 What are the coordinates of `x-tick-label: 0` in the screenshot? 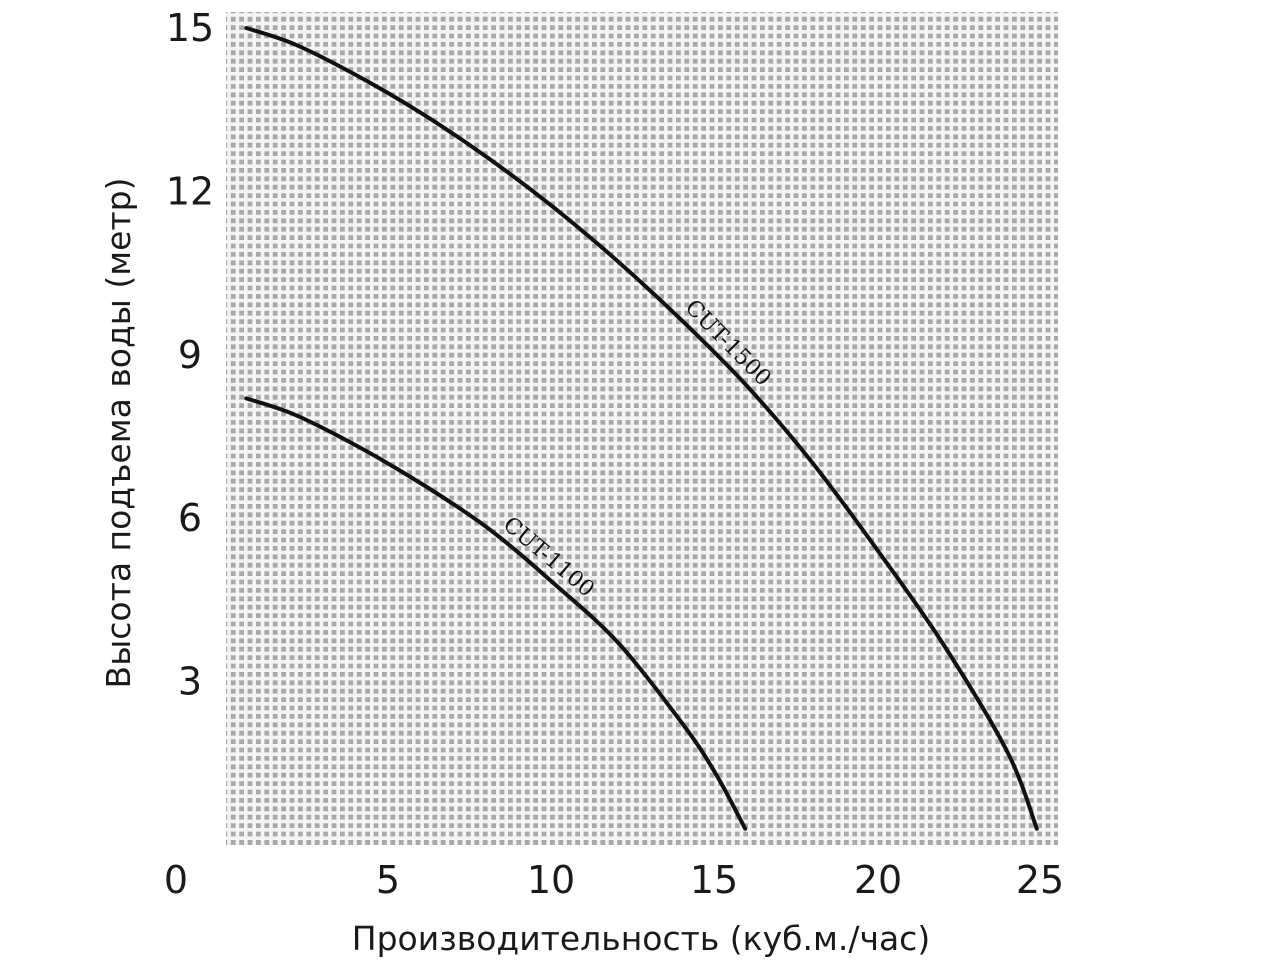 It's located at (176, 880).